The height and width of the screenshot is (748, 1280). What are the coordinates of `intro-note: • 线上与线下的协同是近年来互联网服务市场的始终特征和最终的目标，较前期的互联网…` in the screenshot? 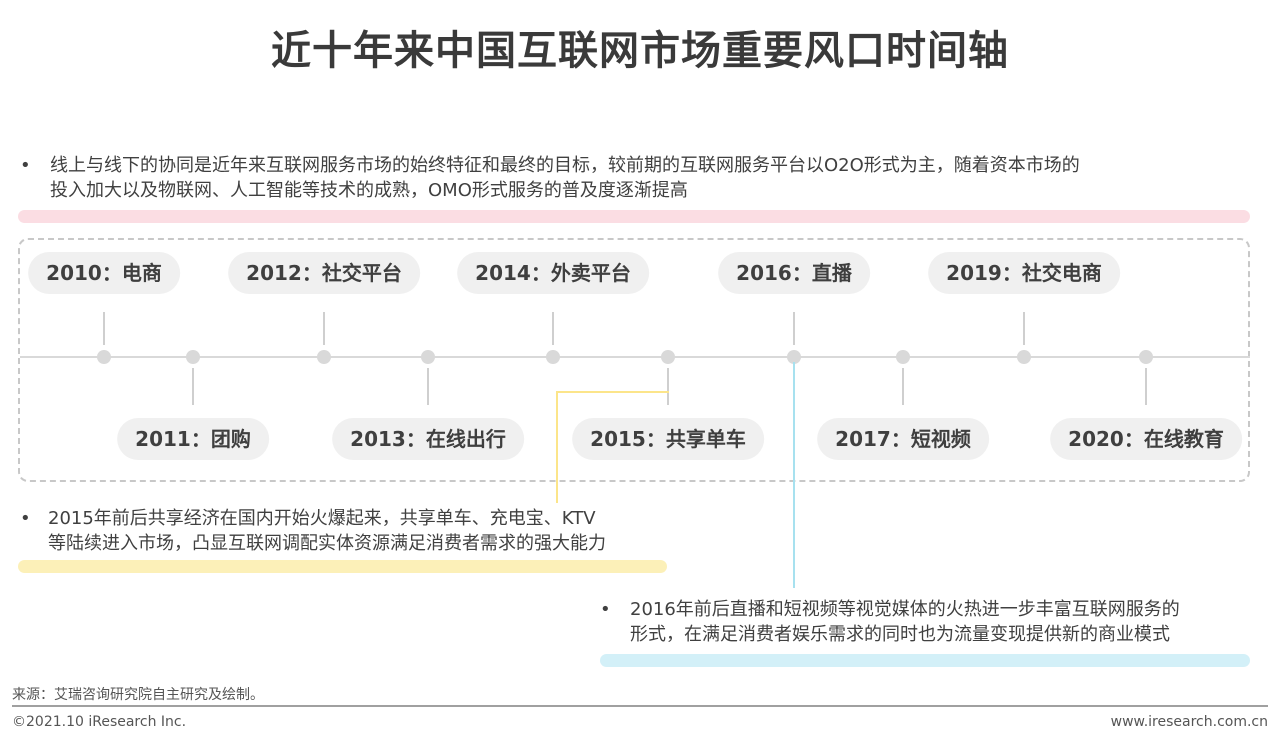 It's located at (550, 178).